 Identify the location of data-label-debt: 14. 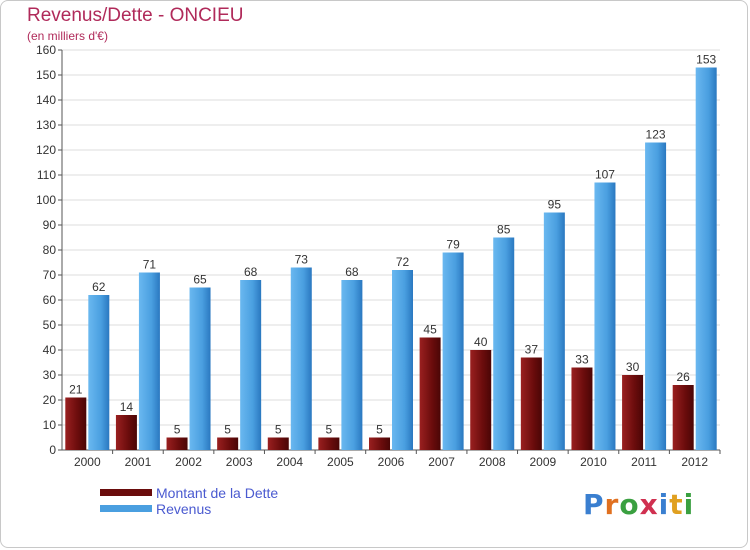
(127, 407).